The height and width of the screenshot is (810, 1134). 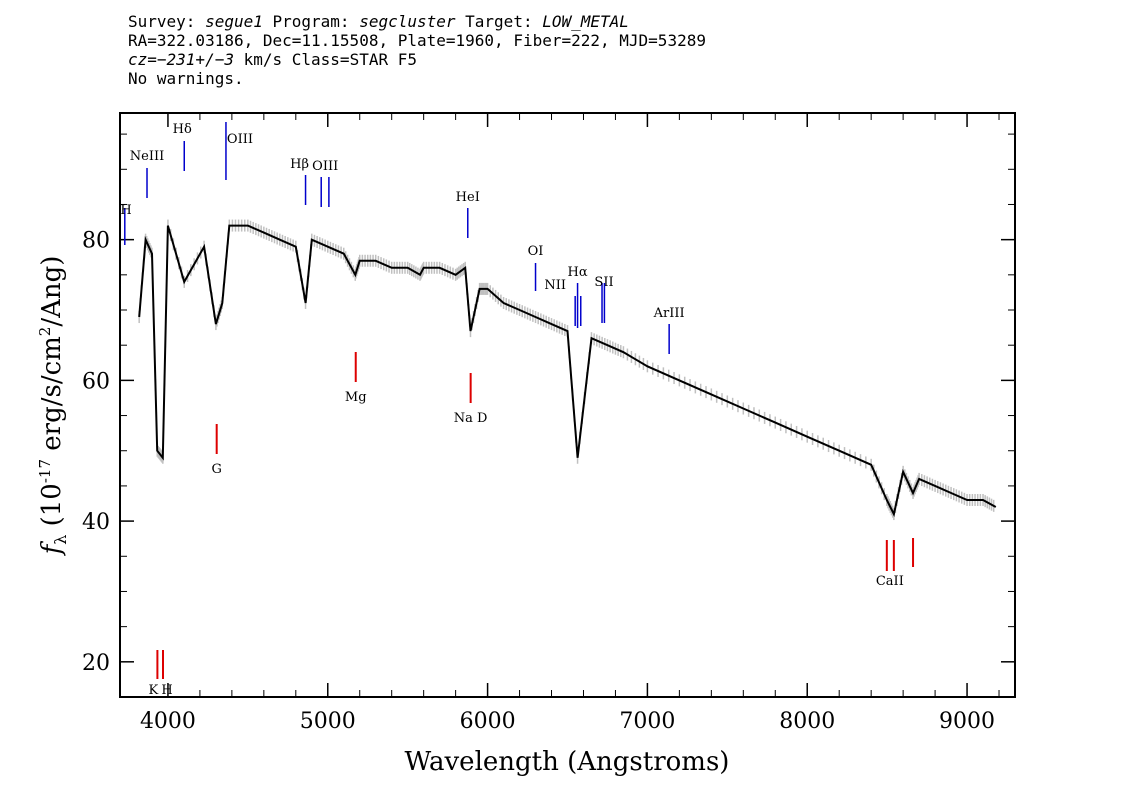 What do you see at coordinates (468, 197) in the screenshot?
I see `emission-line-label: HeI` at bounding box center [468, 197].